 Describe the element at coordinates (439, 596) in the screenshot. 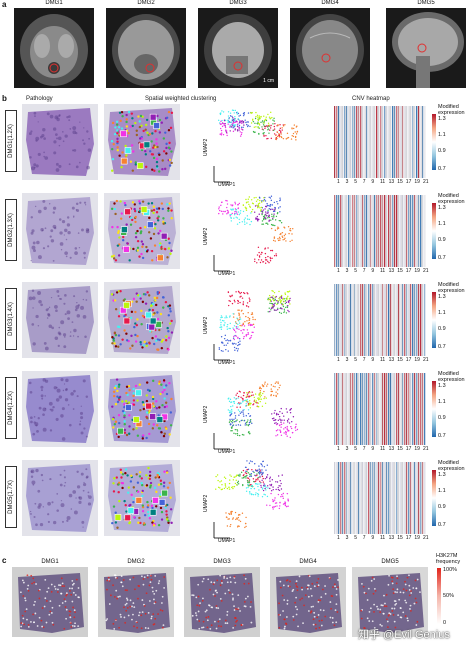

I see `h3k27m-colorbar` at that location.